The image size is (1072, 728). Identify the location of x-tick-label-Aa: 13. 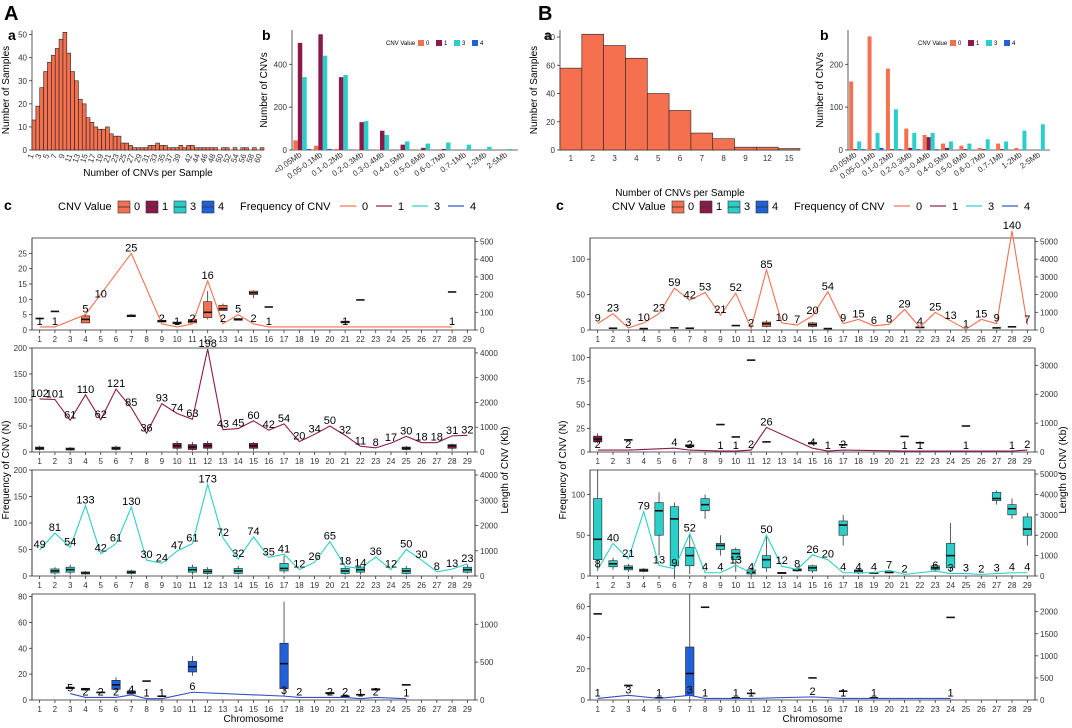
(77, 158).